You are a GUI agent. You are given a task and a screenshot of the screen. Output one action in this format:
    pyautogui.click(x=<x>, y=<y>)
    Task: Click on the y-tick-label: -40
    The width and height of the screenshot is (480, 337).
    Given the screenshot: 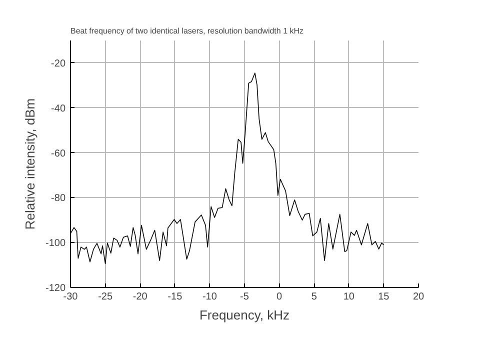 What is the action you would take?
    pyautogui.click(x=58, y=108)
    